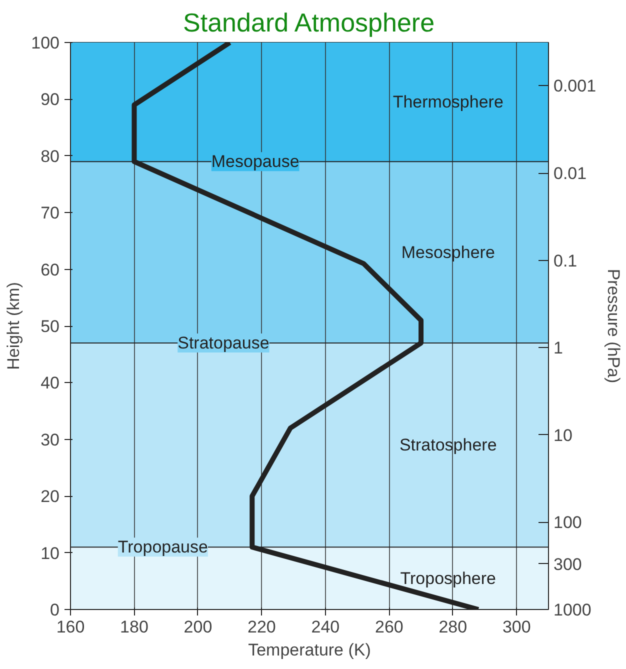 The image size is (626, 669). What do you see at coordinates (563, 435) in the screenshot?
I see `y2-tick-label: 10` at bounding box center [563, 435].